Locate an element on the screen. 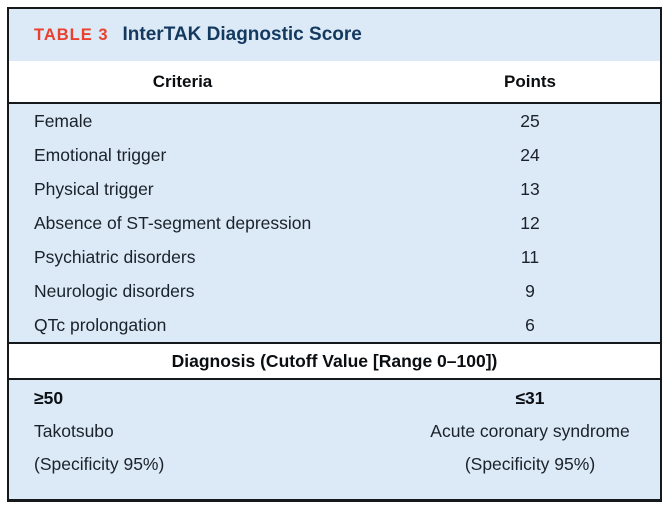 This screenshot has height=506, width=670. table-row: Emotional trigger 24 is located at coordinates (334, 155).